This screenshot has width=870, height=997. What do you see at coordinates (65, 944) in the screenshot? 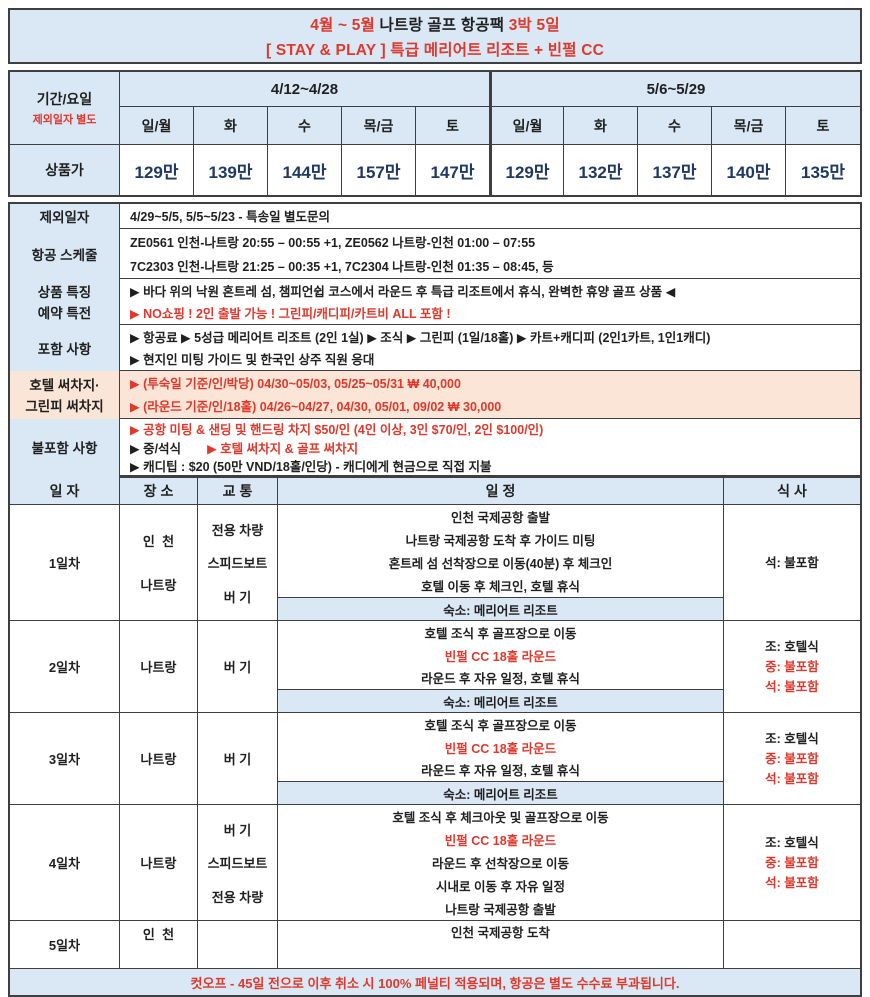
I see `day-label: 5일차` at bounding box center [65, 944].